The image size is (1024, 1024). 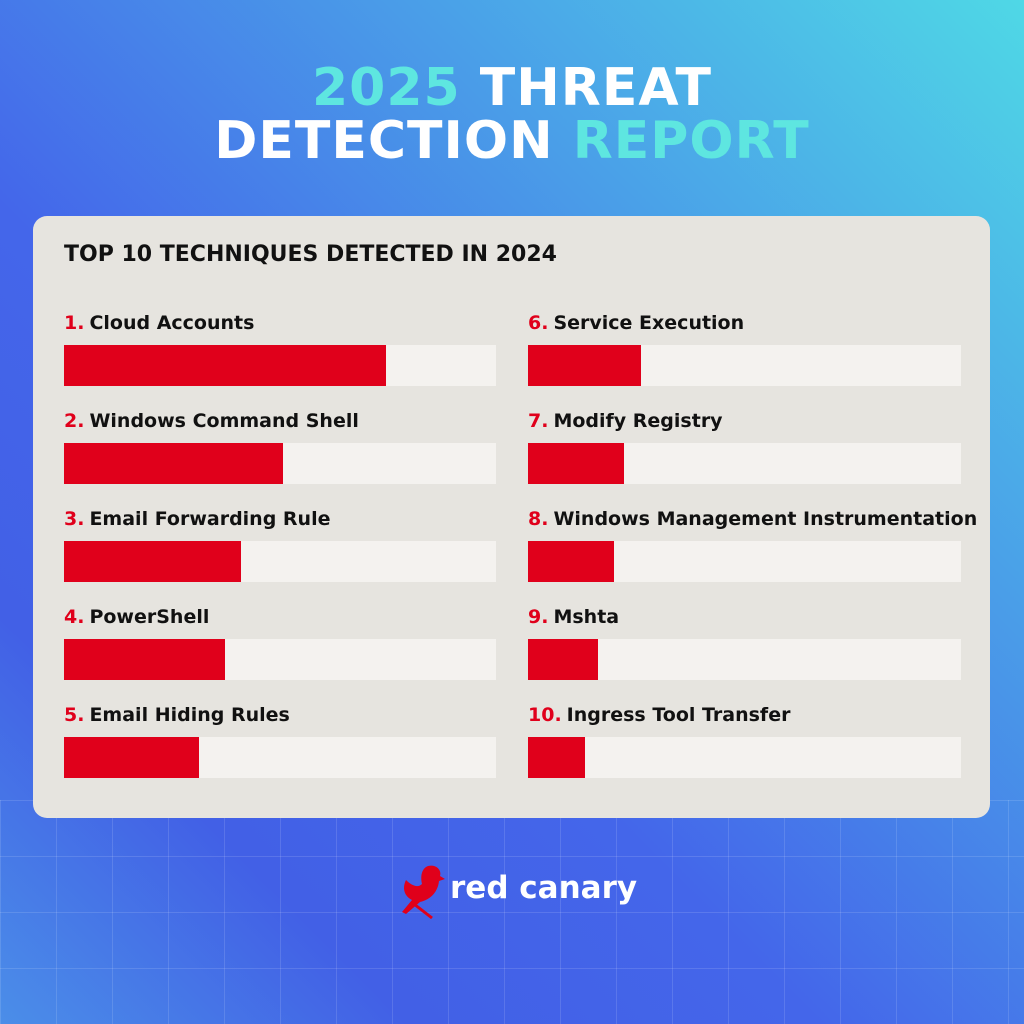 I want to click on title-word: THREAT, so click(x=596, y=88).